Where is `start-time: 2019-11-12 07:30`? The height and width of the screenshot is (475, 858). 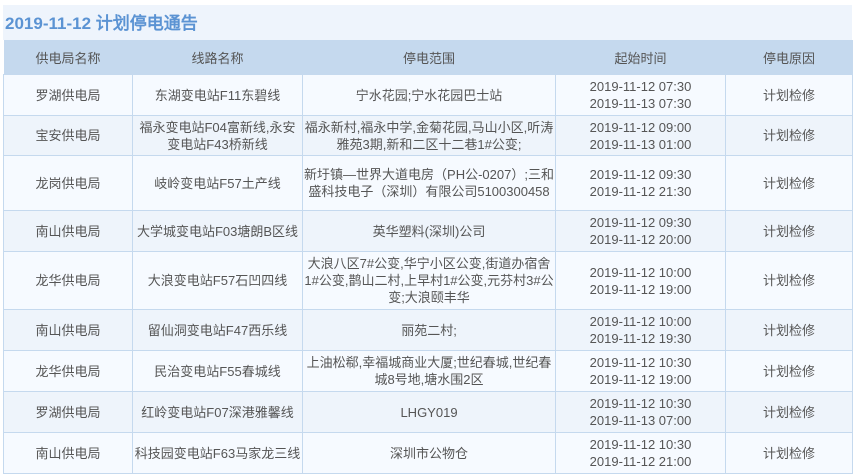
start-time: 2019-11-12 07:30 is located at coordinates (640, 86).